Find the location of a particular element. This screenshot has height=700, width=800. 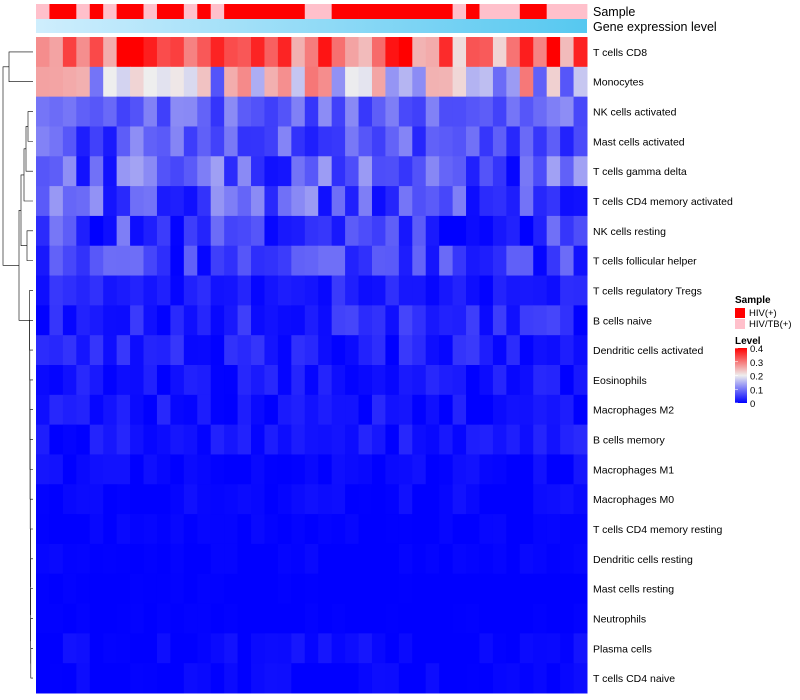

legend-key-hiv is located at coordinates (740, 313).